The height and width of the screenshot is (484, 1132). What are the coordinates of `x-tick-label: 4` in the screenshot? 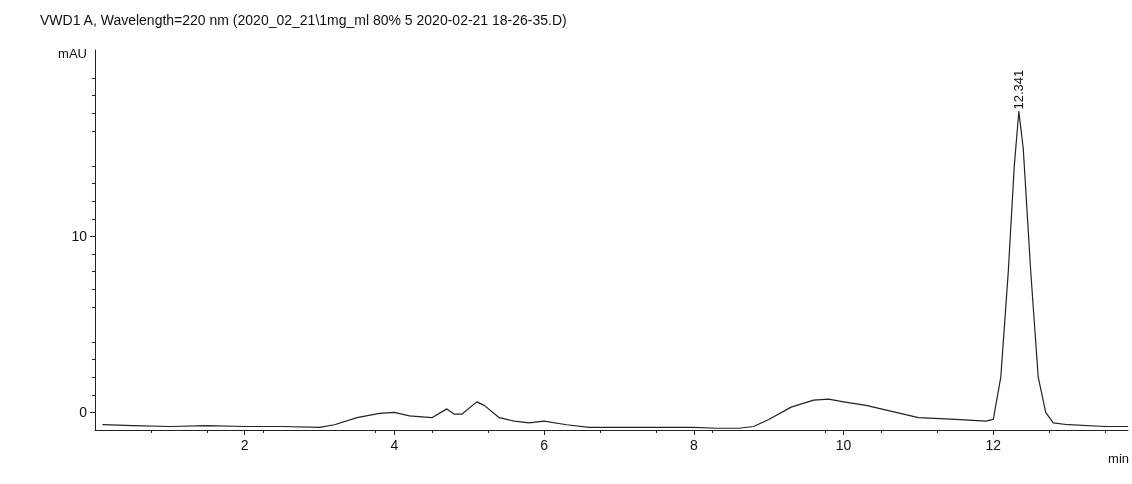 It's located at (394, 445).